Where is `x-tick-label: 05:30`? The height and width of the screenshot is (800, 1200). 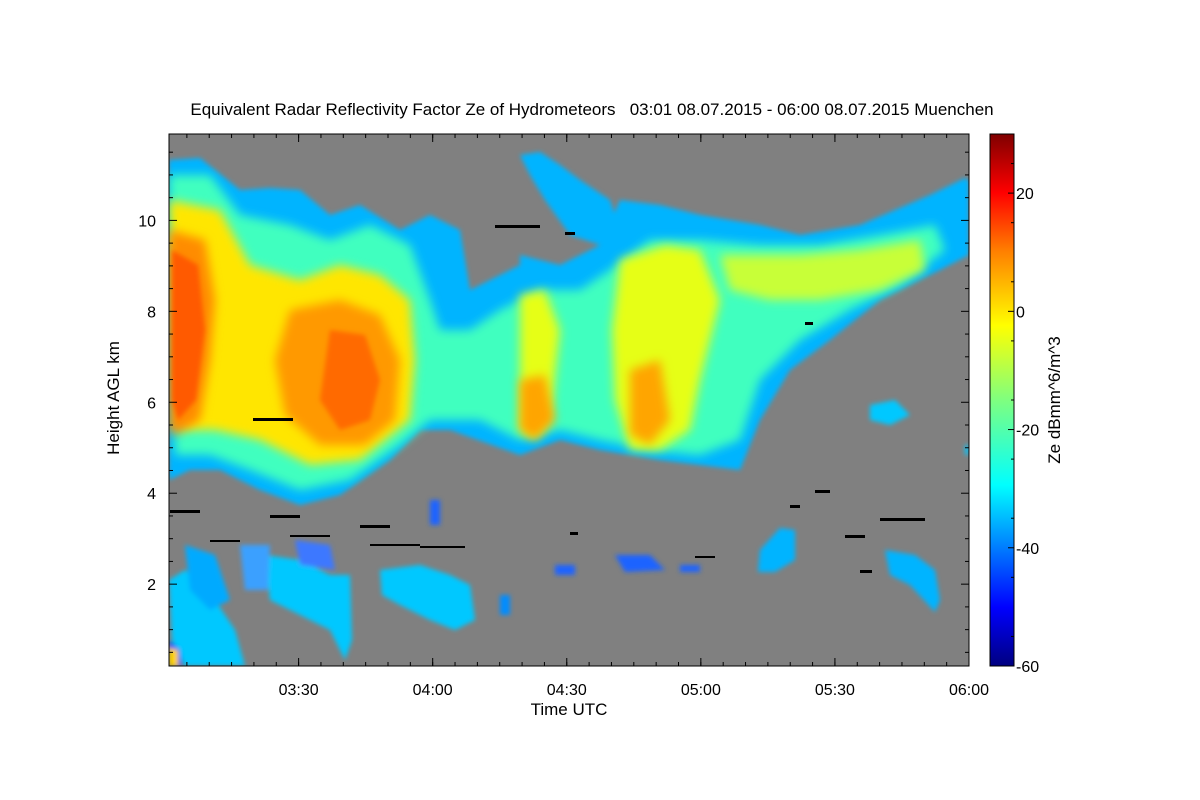 x-tick-label: 05:30 is located at coordinates (835, 690).